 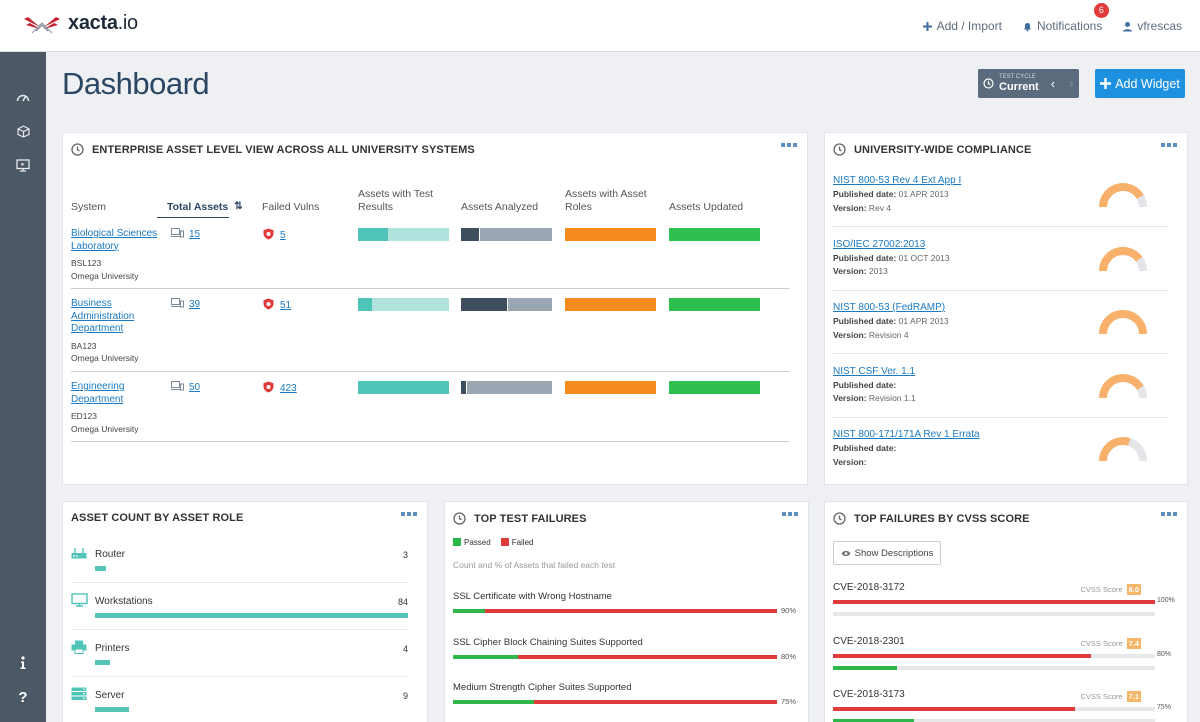 I want to click on version-value: Revision 1.1, so click(x=892, y=398).